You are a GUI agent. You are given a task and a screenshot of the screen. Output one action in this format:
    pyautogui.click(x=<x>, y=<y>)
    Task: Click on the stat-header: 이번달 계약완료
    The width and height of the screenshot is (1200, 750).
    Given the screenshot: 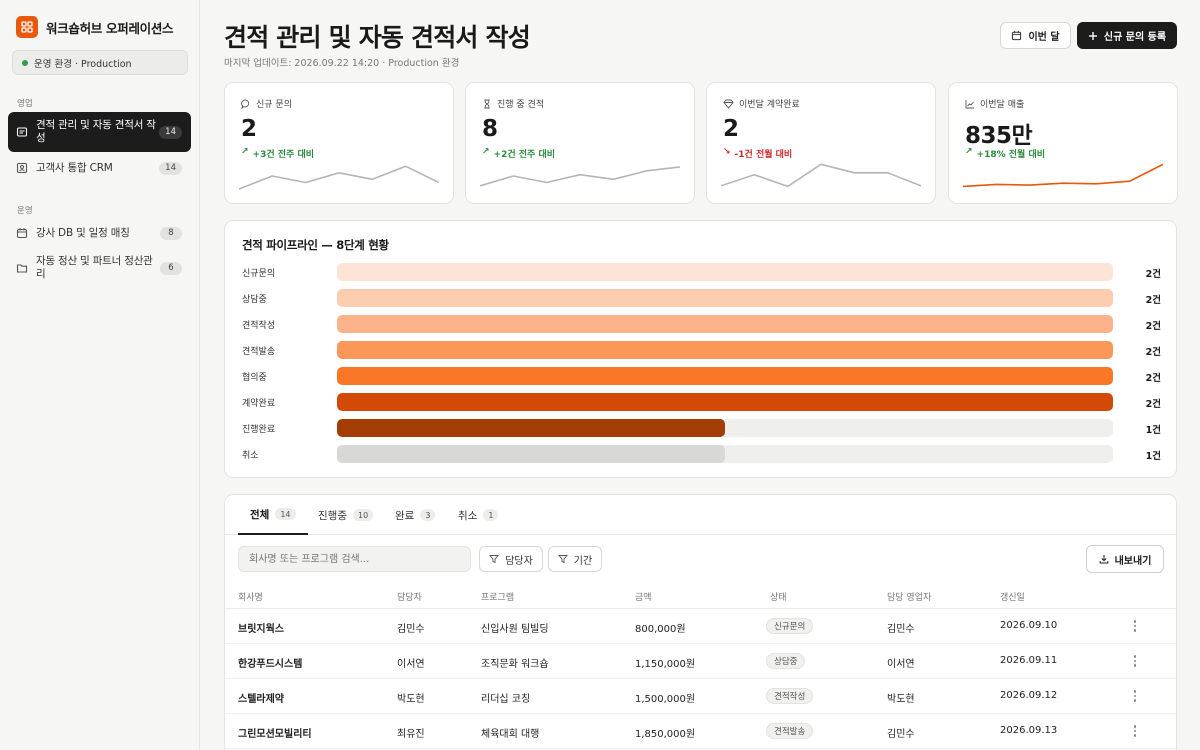 What is the action you would take?
    pyautogui.click(x=761, y=103)
    